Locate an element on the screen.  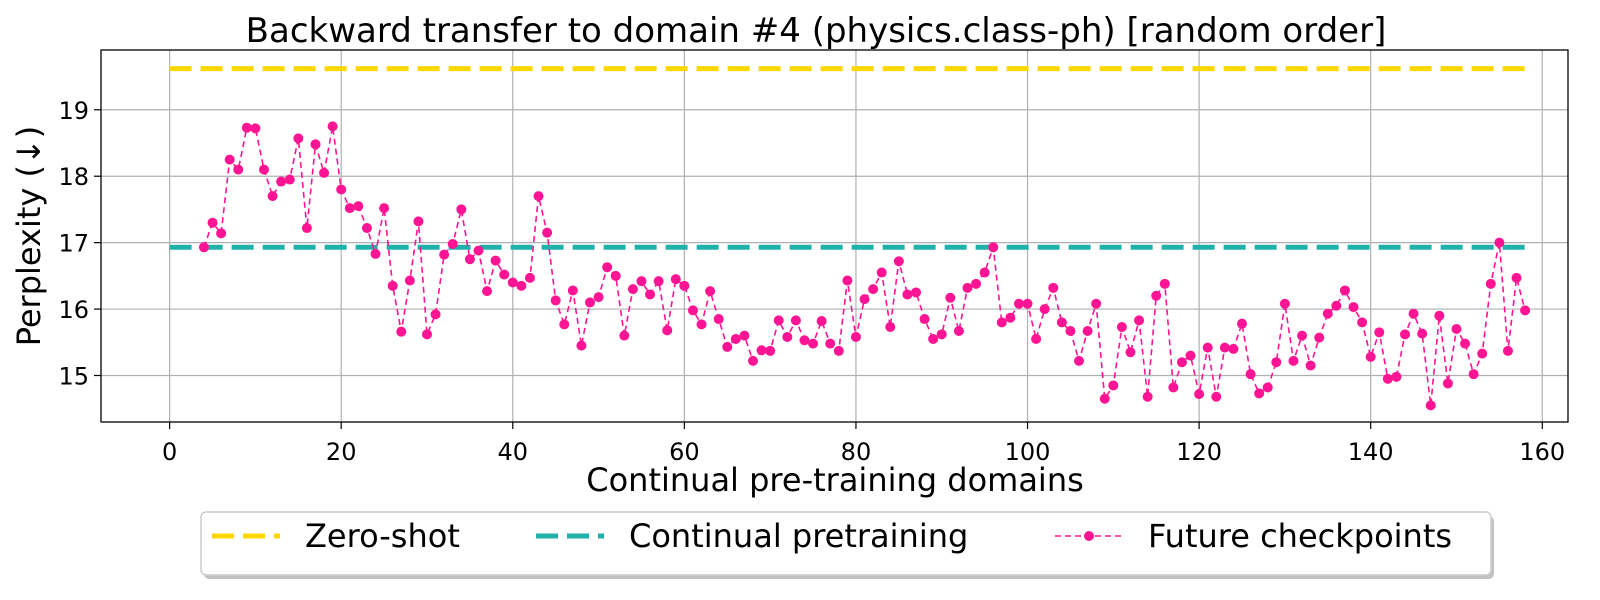
x-tick-label: 140 is located at coordinates (1371, 452).